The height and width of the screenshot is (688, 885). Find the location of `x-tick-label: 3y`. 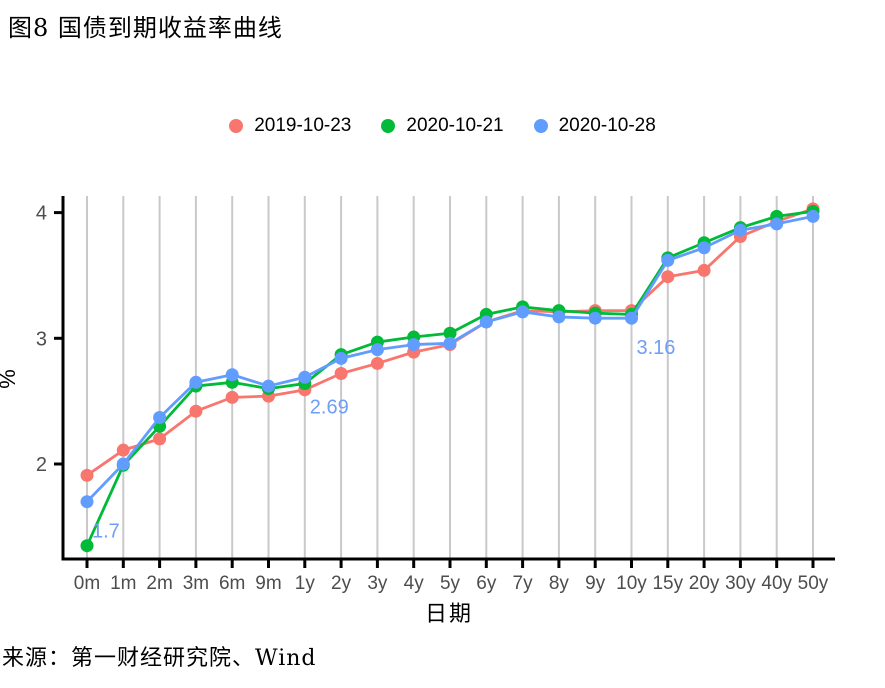

x-tick-label: 3y is located at coordinates (377, 583).